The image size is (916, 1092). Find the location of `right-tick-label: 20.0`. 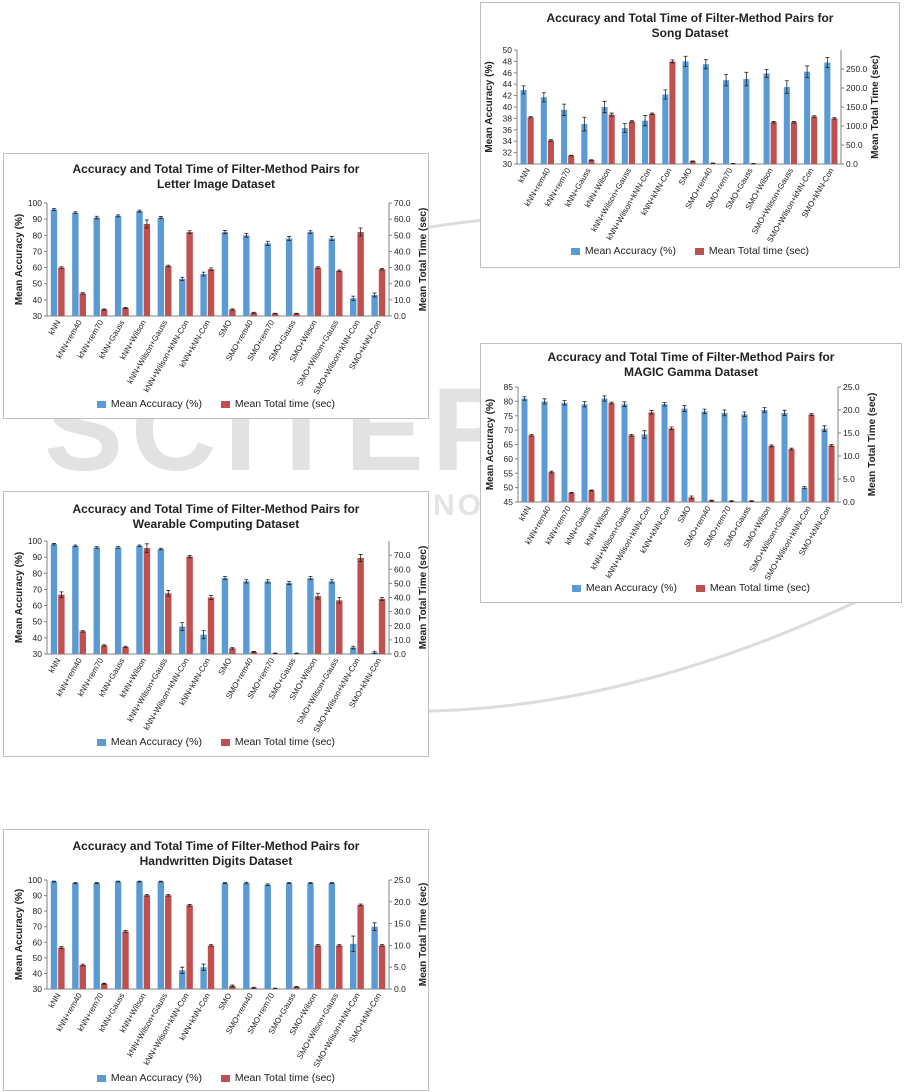

right-tick-label: 20.0 is located at coordinates (402, 284).